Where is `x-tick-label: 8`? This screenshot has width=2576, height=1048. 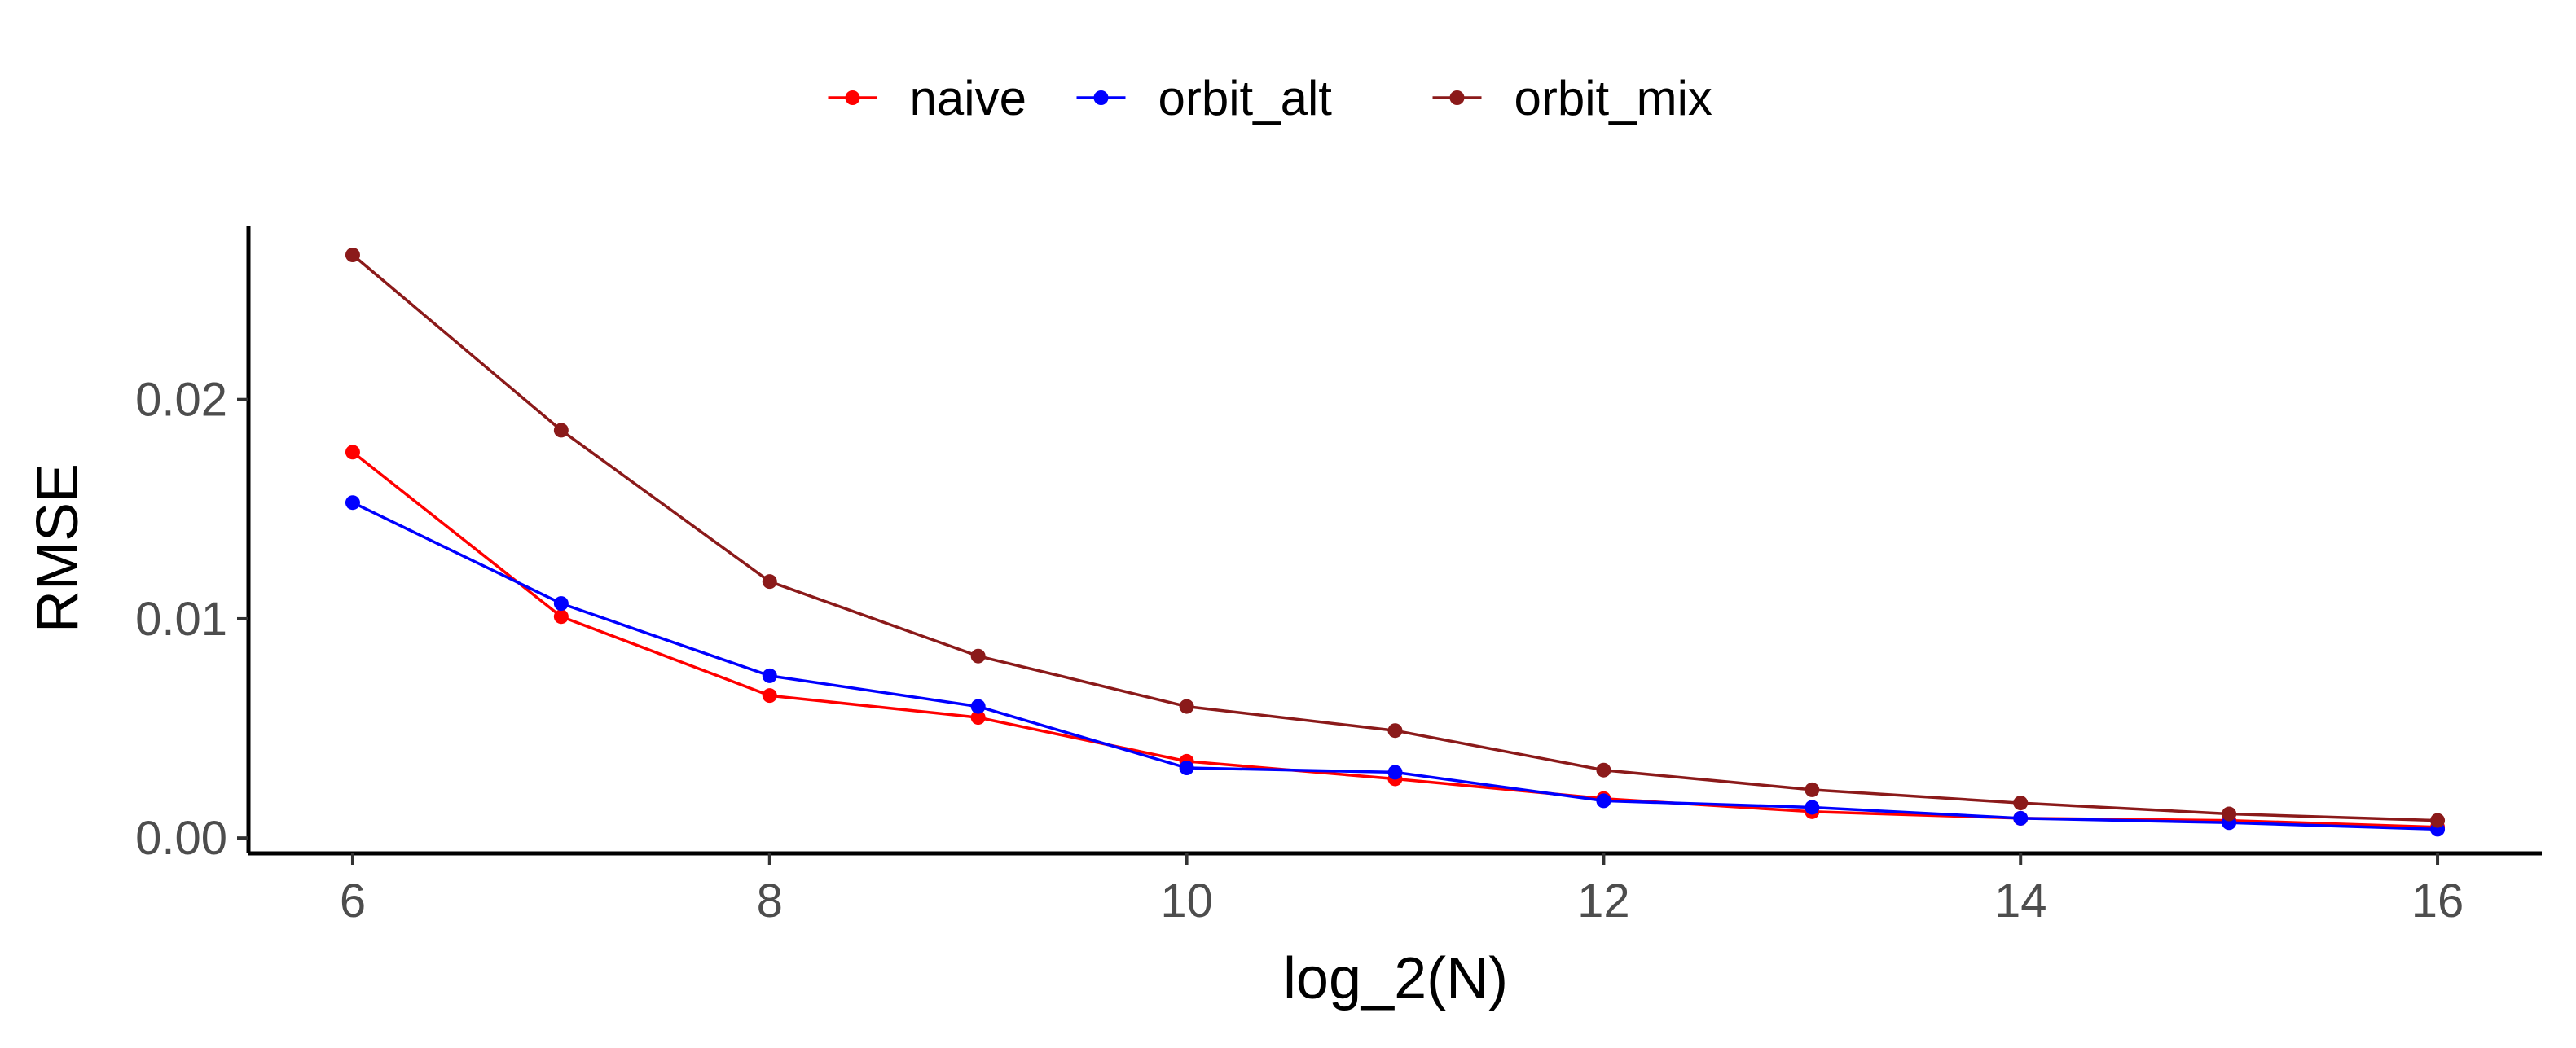 x-tick-label: 8 is located at coordinates (770, 901).